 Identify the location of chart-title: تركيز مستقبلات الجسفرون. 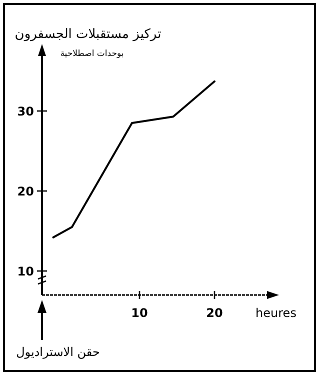
(88, 34).